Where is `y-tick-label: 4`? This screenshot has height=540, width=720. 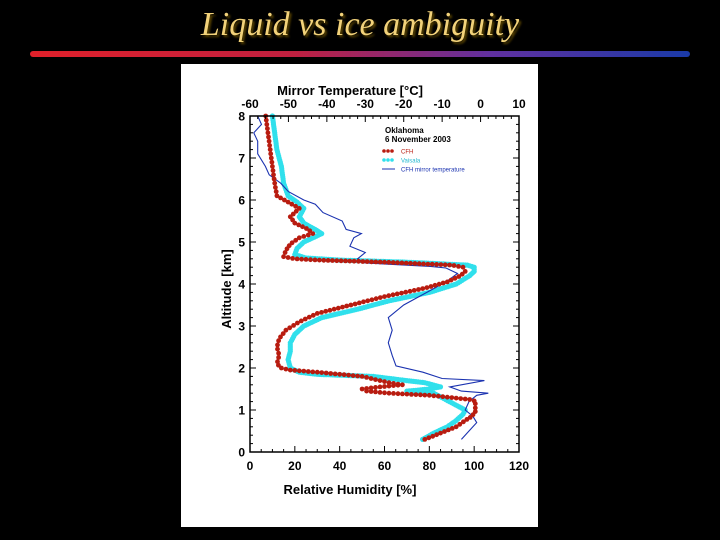
y-tick-label: 4 is located at coordinates (241, 285).